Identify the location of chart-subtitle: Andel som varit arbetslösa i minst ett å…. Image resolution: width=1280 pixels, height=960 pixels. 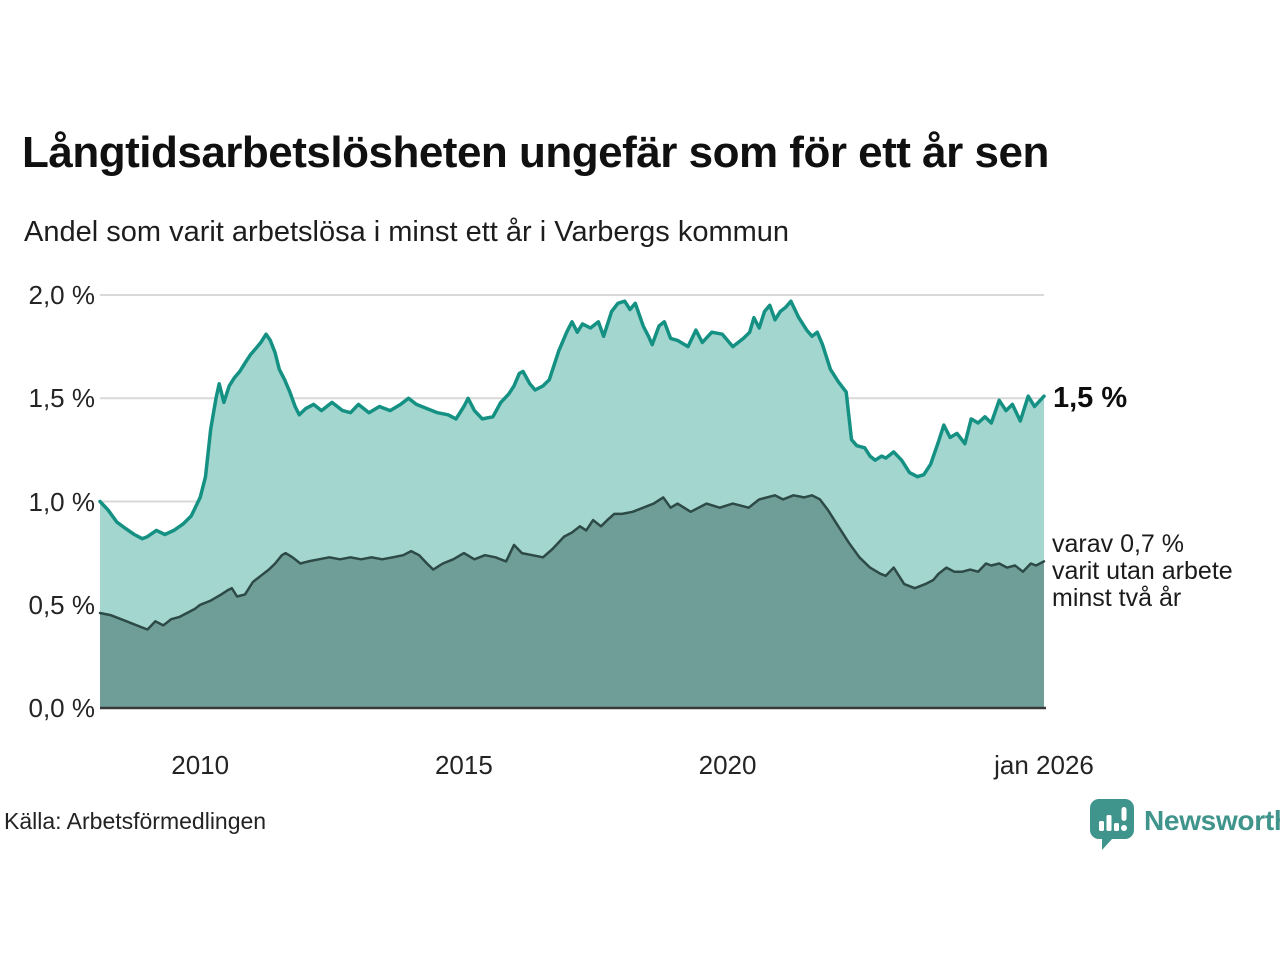
(407, 232).